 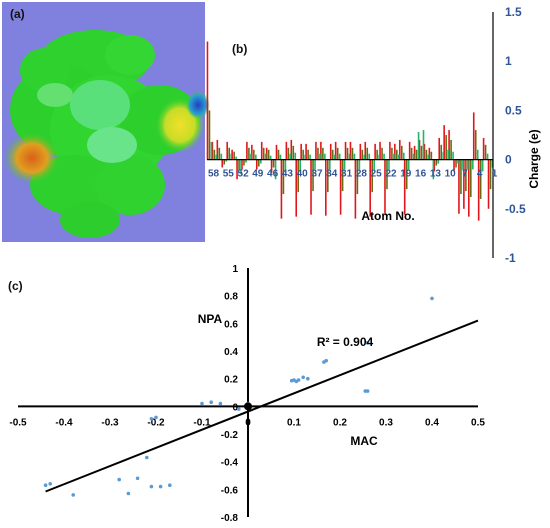 What do you see at coordinates (202, 422) in the screenshot?
I see `x-tick-label: -0.1` at bounding box center [202, 422].